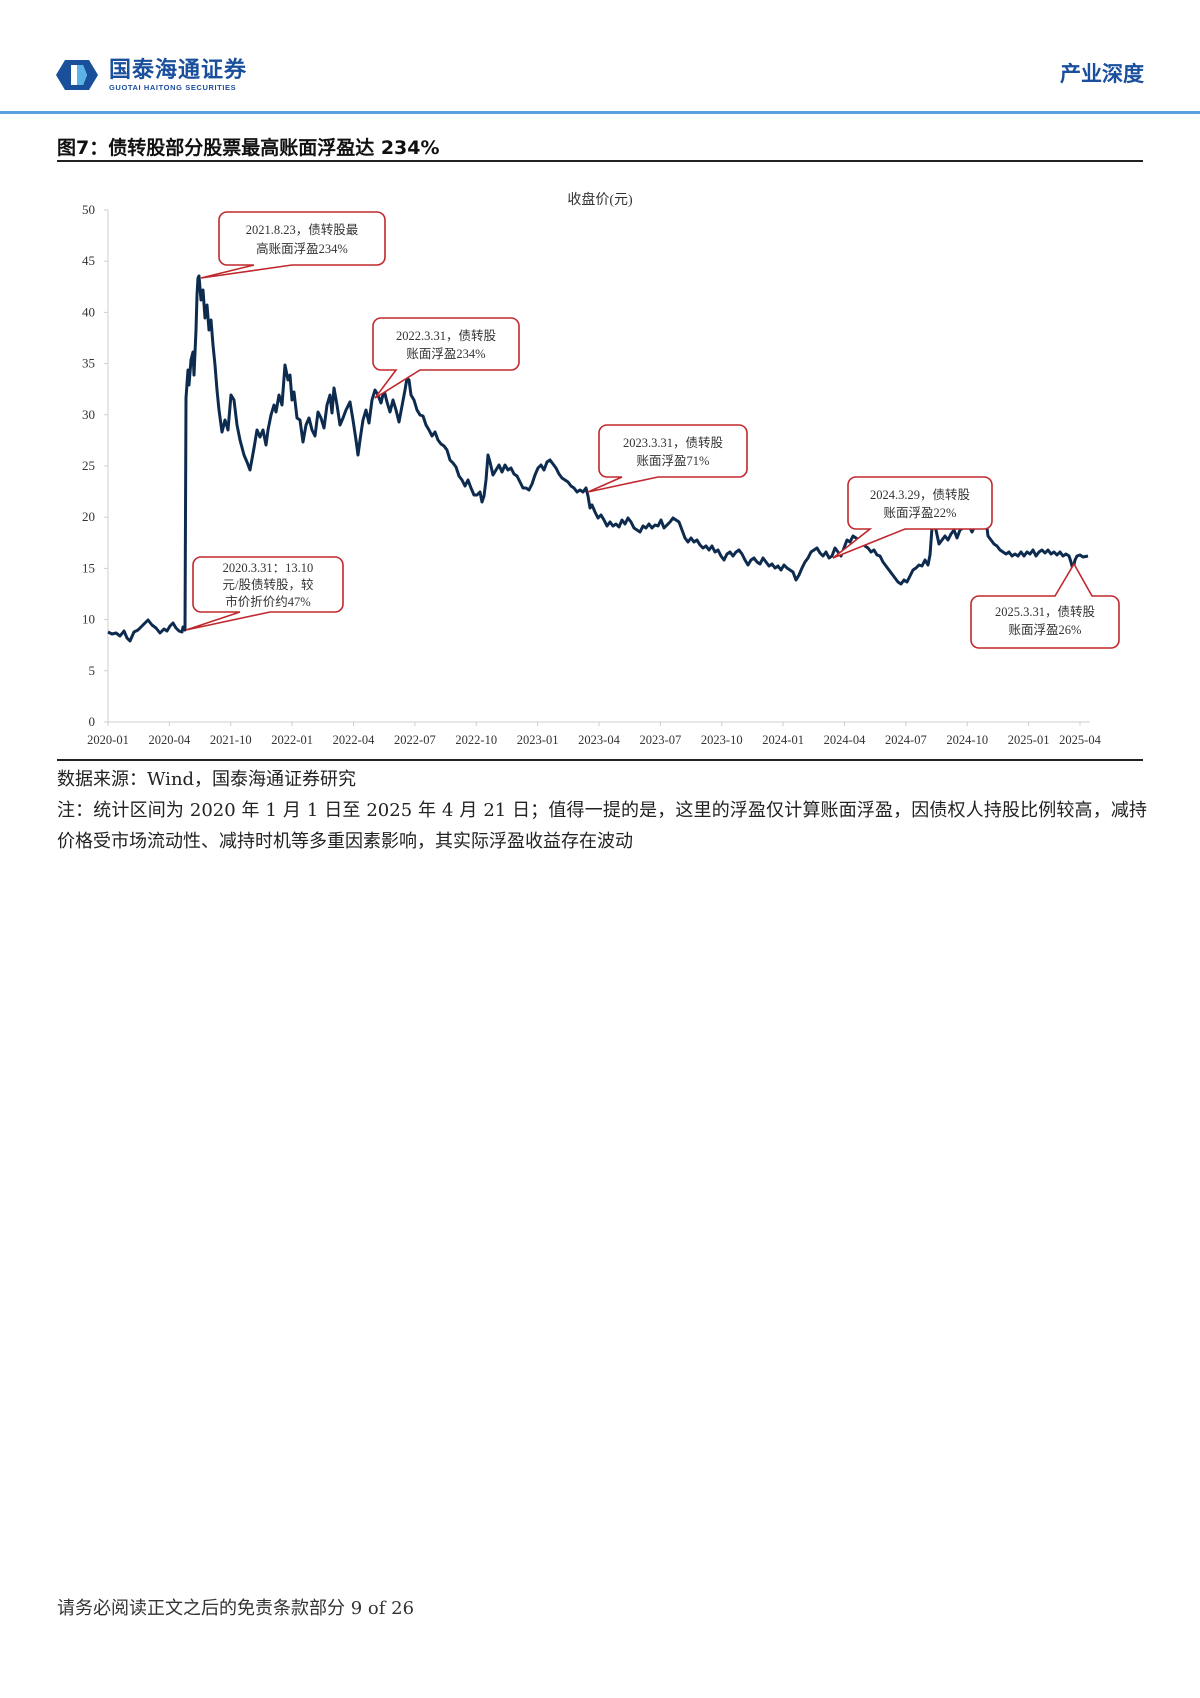 This screenshot has width=1200, height=1698. Describe the element at coordinates (906, 740) in the screenshot. I see `x-tick-label: 2024-07` at that location.